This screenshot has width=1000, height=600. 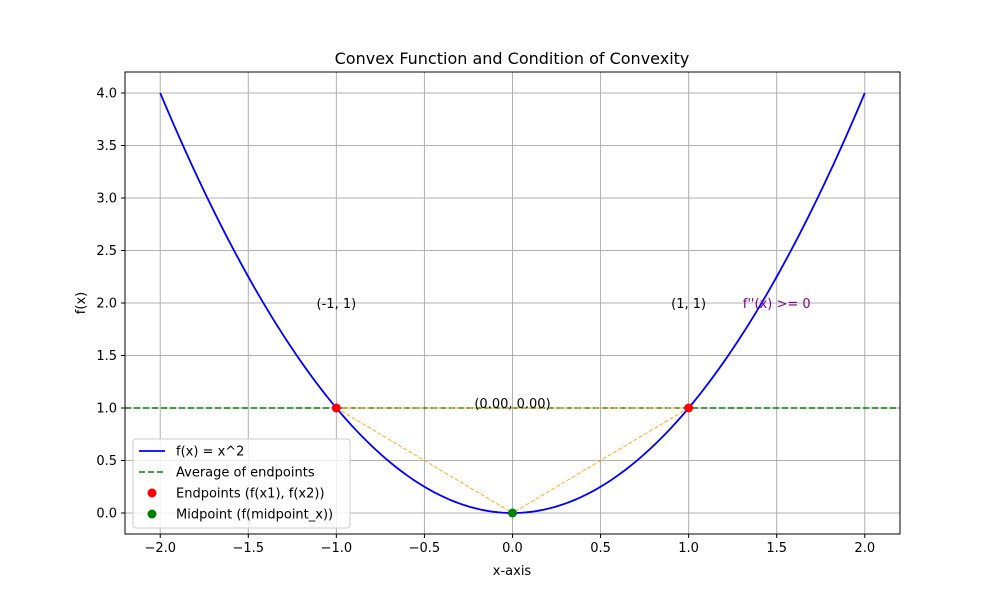 I want to click on y-tick-label: 2.5, so click(x=106, y=251).